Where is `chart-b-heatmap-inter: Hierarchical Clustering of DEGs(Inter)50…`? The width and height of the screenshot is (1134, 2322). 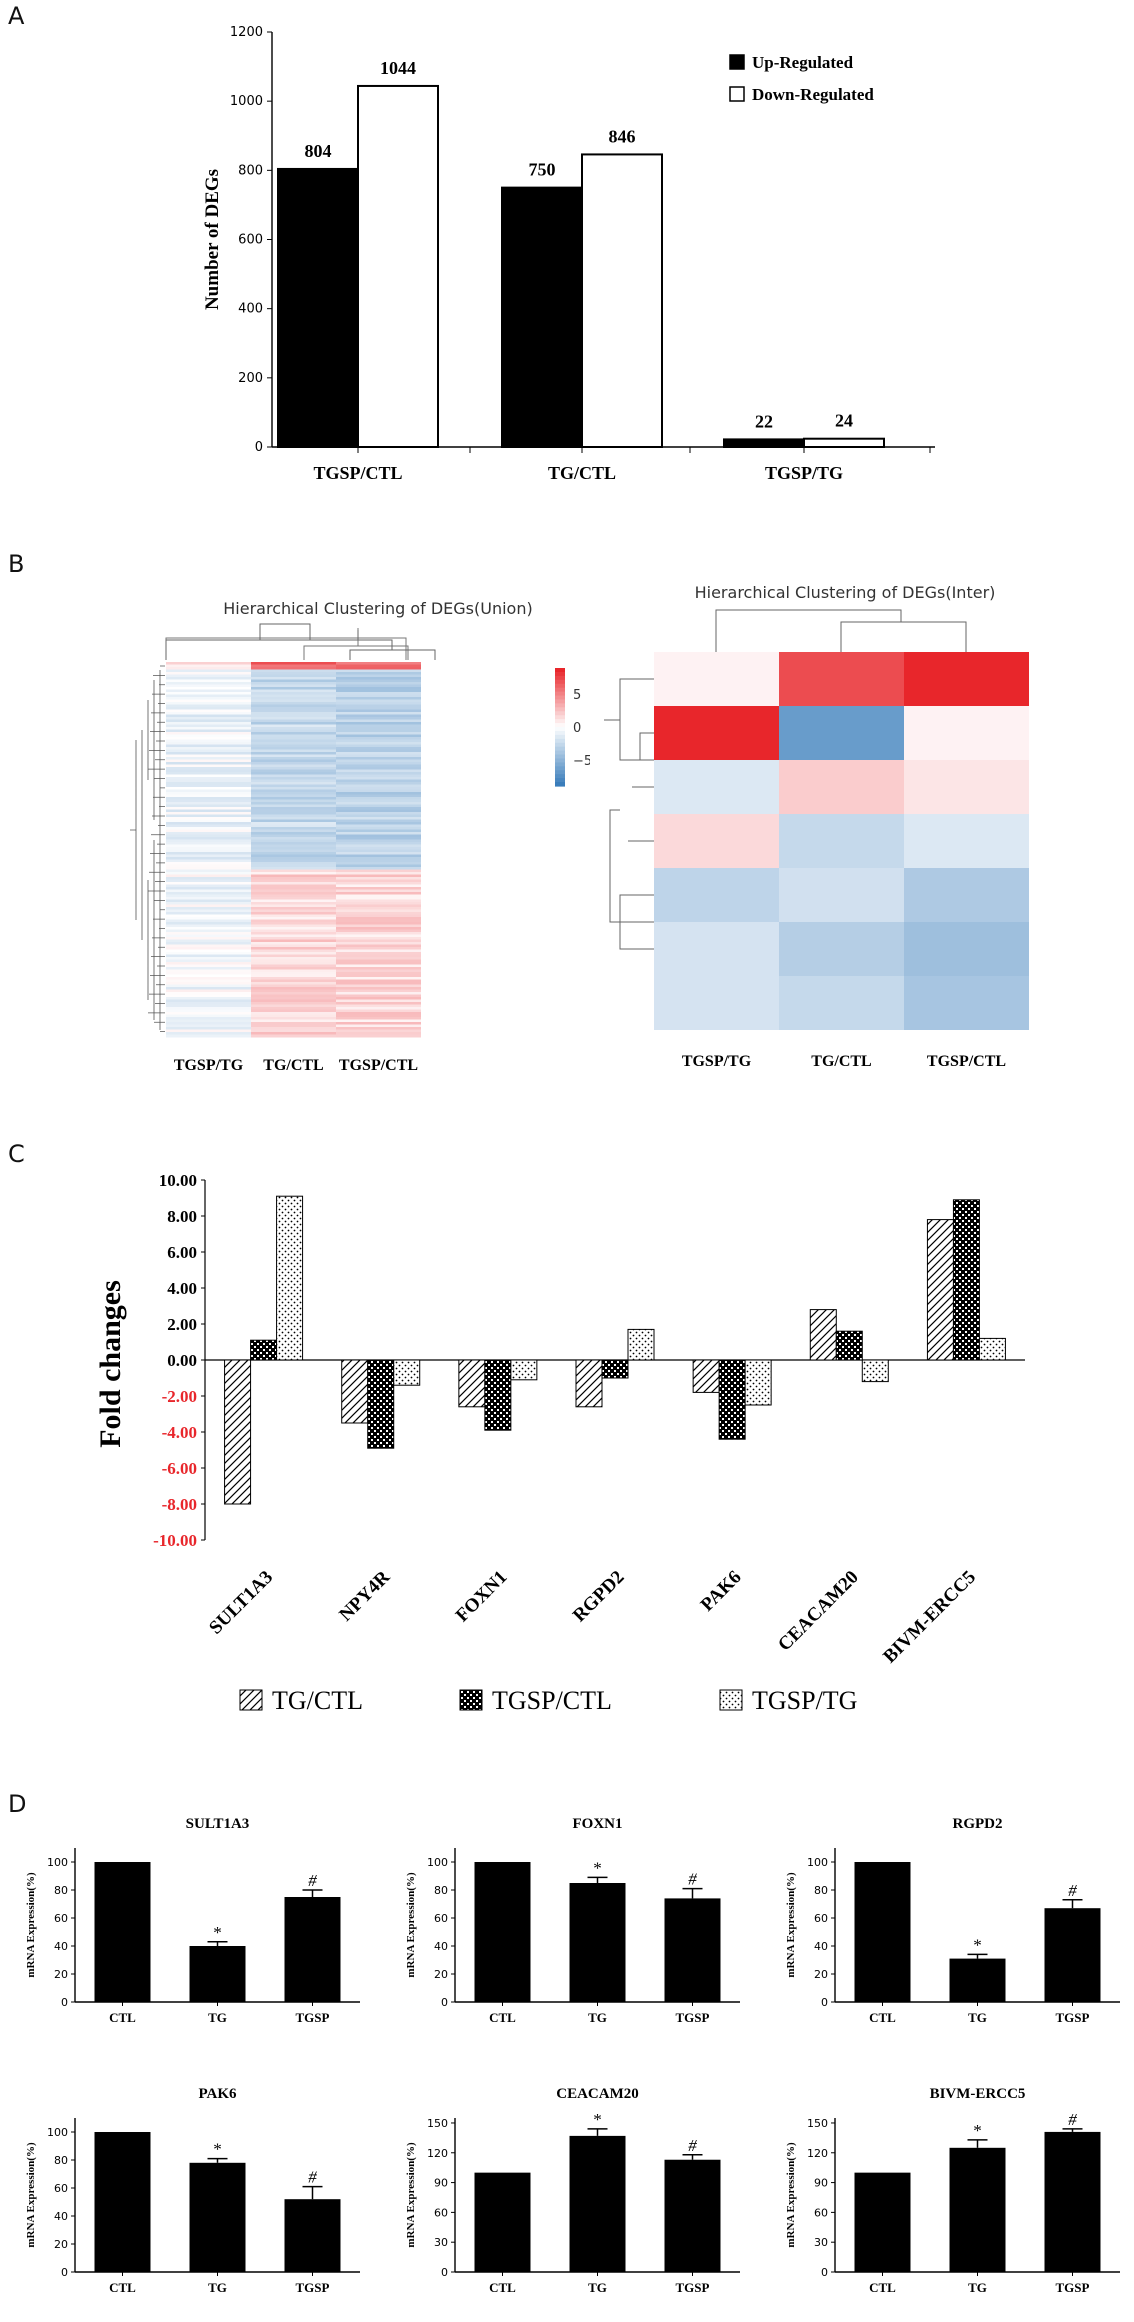
chart-b-heatmap-inter: Hierarchical Clustering of DEGs(Inter)50… is located at coordinates (816, 826).